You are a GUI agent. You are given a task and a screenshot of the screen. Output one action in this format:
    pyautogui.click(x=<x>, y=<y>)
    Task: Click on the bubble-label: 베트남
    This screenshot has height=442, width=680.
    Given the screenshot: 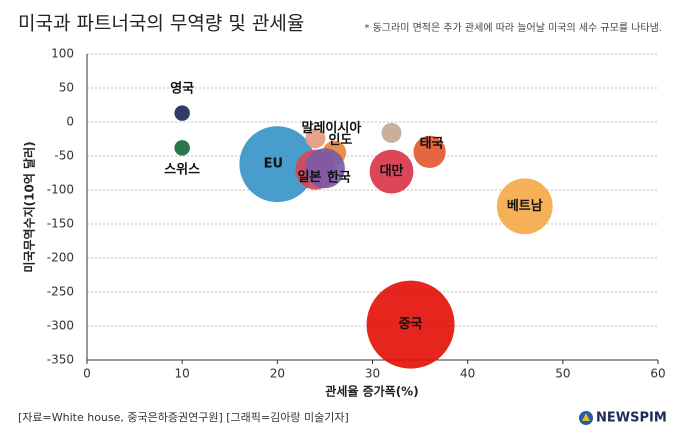 What is the action you would take?
    pyautogui.click(x=525, y=206)
    